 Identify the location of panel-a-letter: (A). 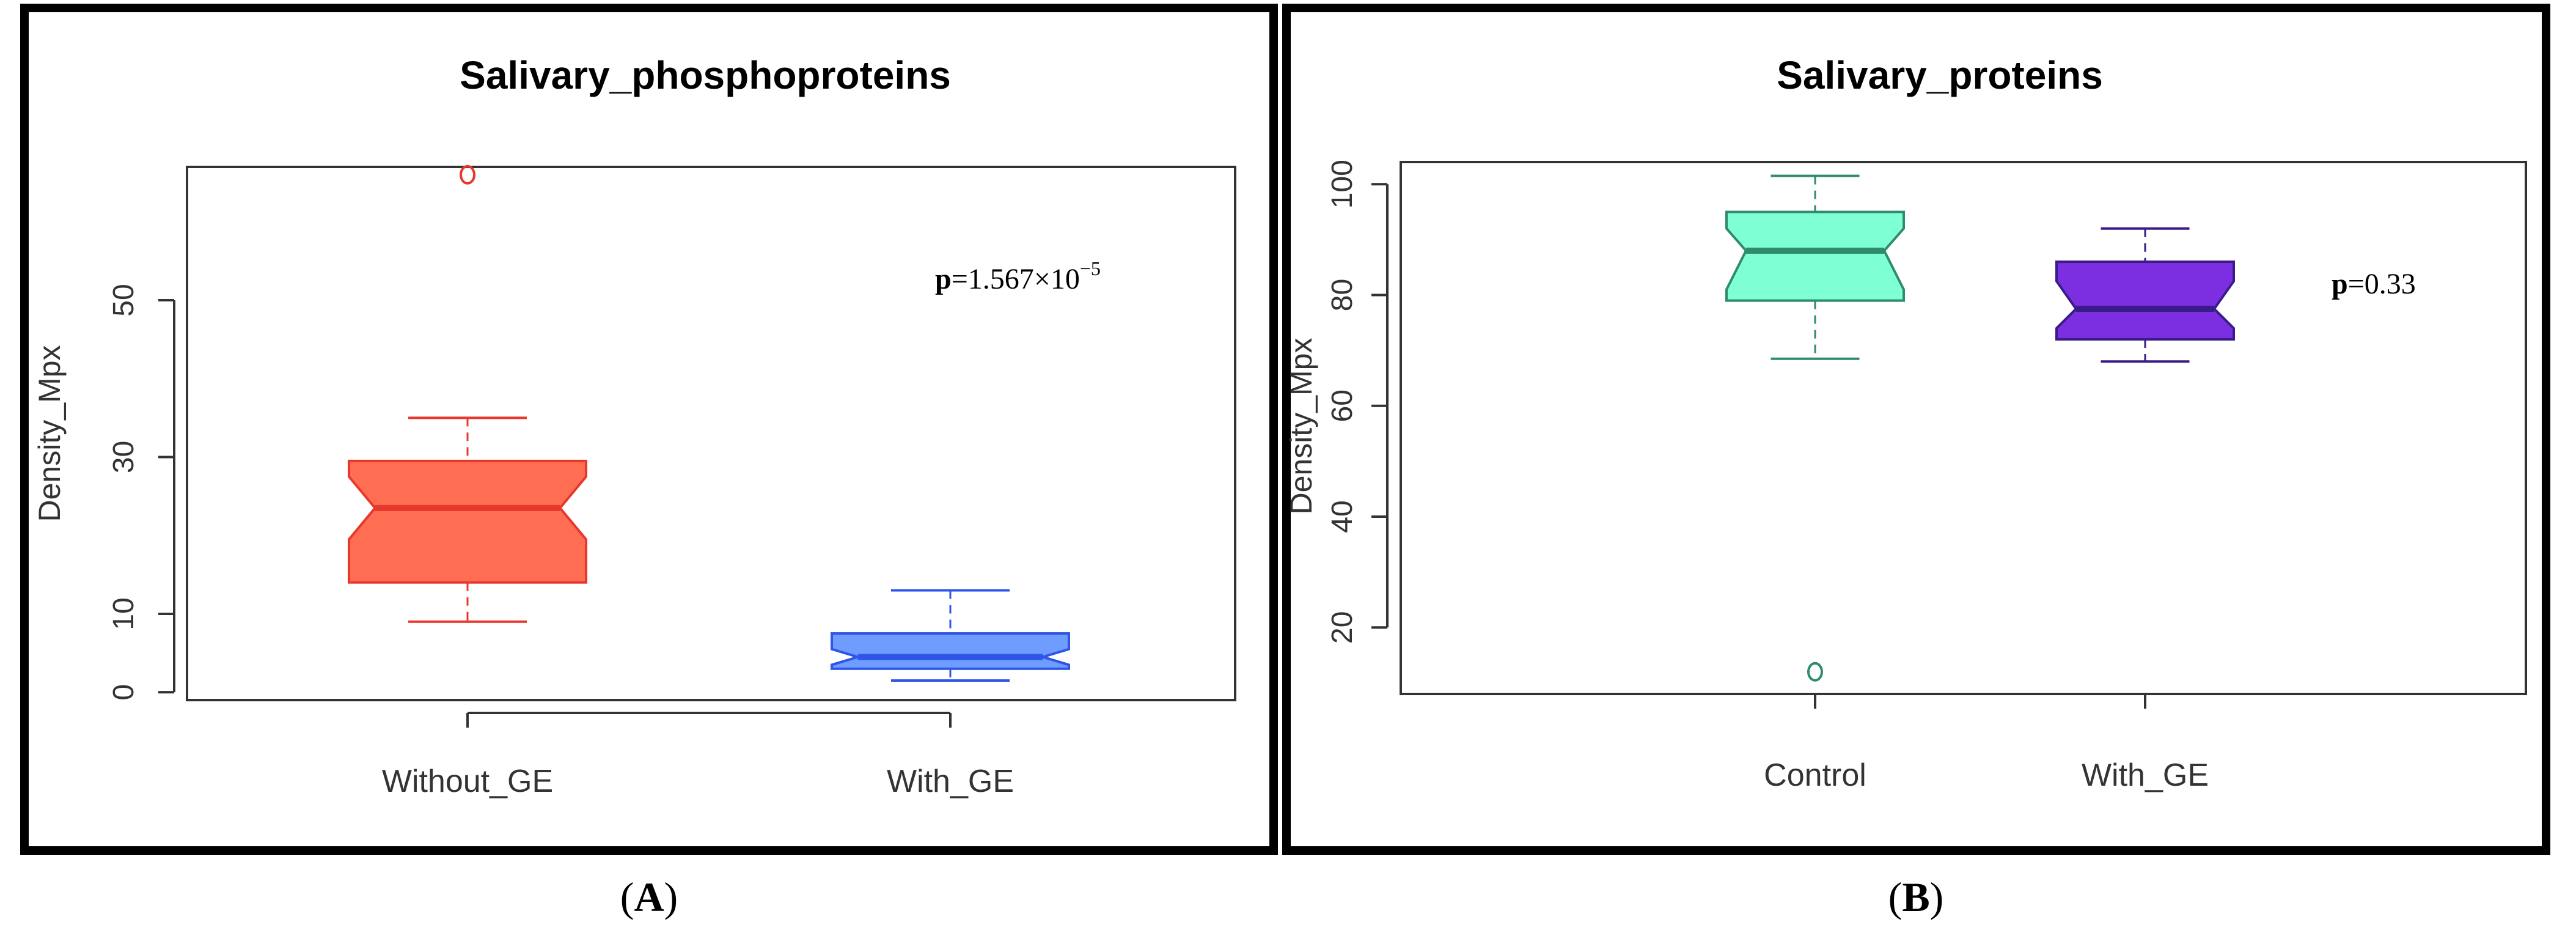
(649, 897).